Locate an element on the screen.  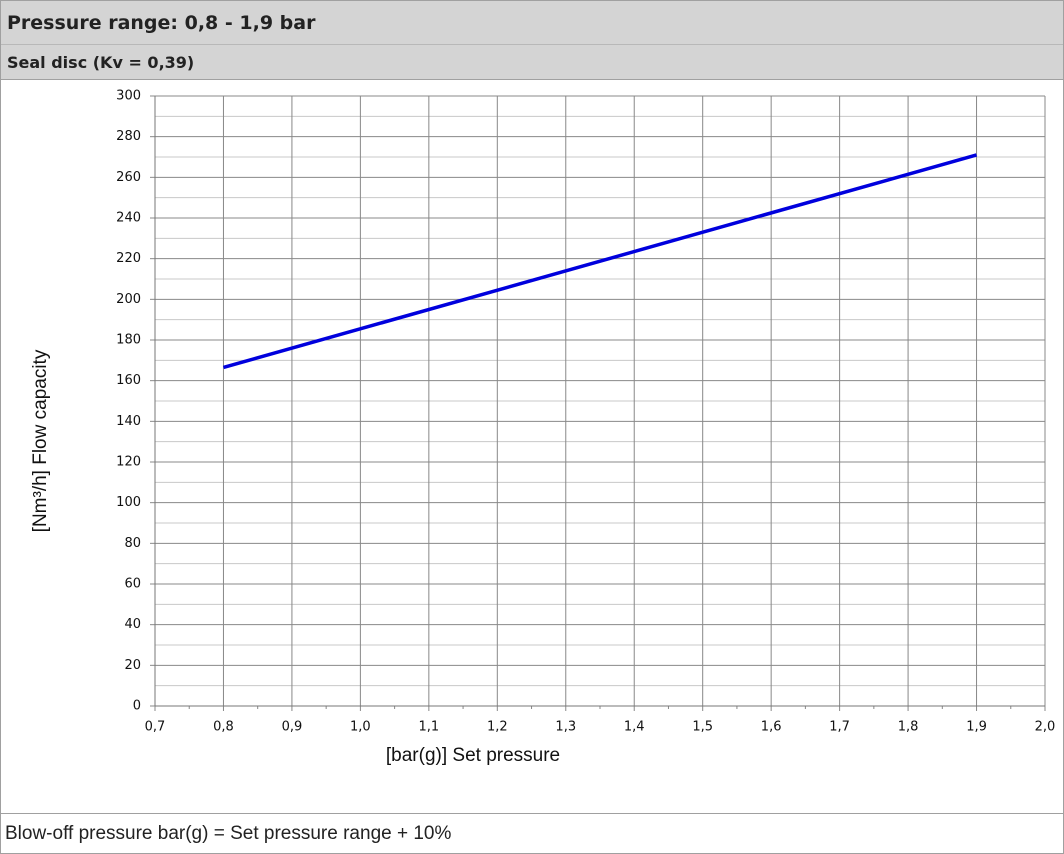
x-tick-label: 1,5 is located at coordinates (702, 727).